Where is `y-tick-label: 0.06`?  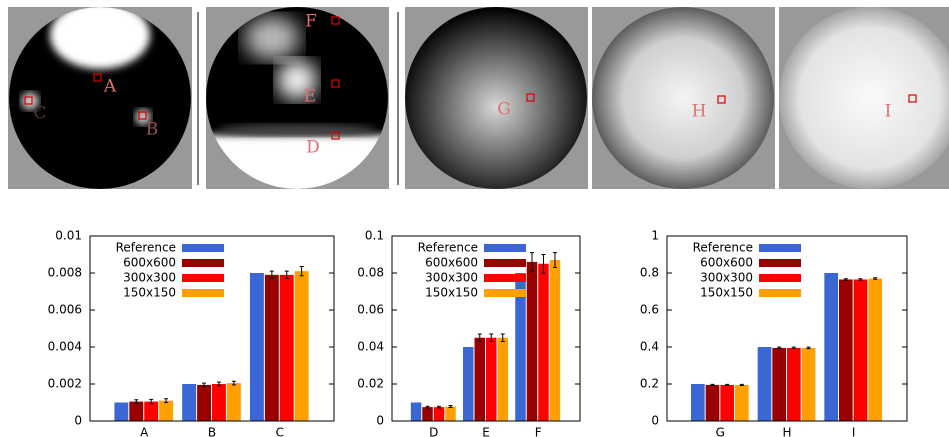
y-tick-label: 0.06 is located at coordinates (370, 310).